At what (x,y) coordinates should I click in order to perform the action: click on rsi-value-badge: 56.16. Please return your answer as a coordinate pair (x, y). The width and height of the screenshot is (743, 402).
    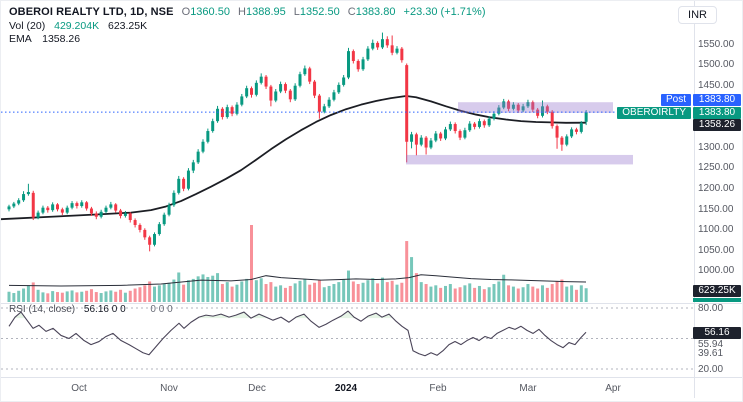
    Looking at the image, I should click on (716, 332).